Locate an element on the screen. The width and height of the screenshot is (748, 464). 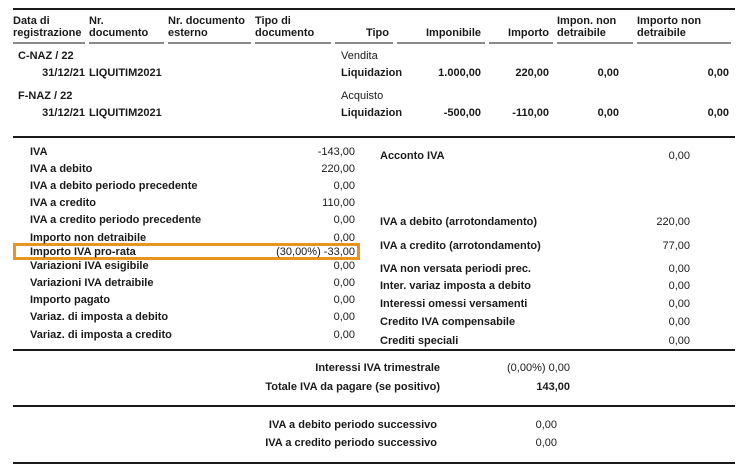
summary-label: Inter. variaz imposta a debito is located at coordinates (455, 286).